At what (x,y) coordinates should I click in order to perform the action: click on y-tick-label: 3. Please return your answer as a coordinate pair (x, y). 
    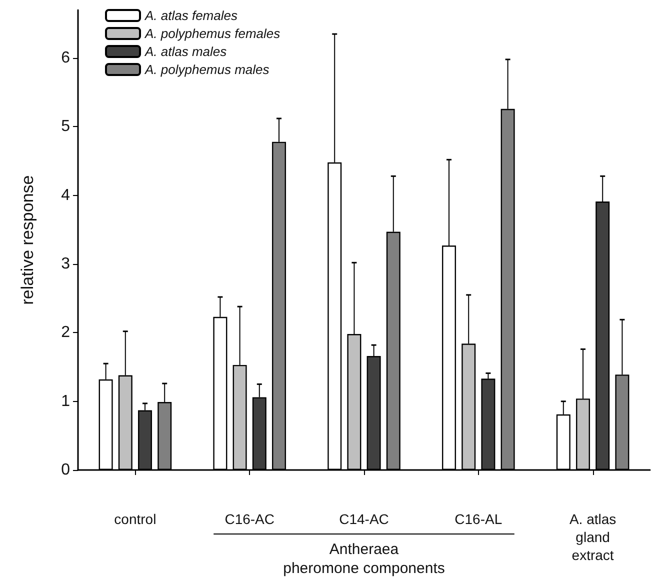
    Looking at the image, I should click on (65, 264).